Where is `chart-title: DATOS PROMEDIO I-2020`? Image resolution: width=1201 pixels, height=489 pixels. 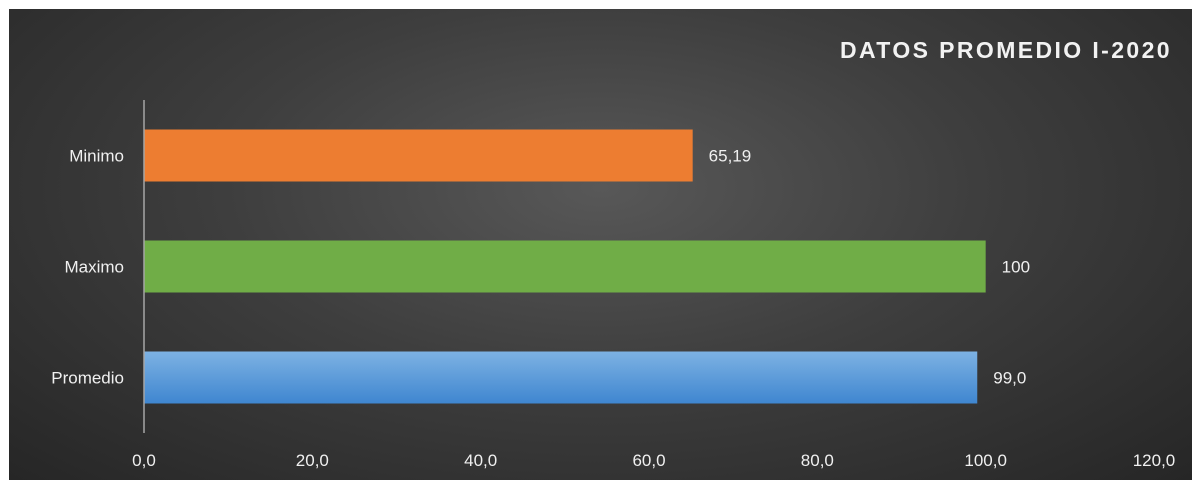 chart-title: DATOS PROMEDIO I-2020 is located at coordinates (1006, 50).